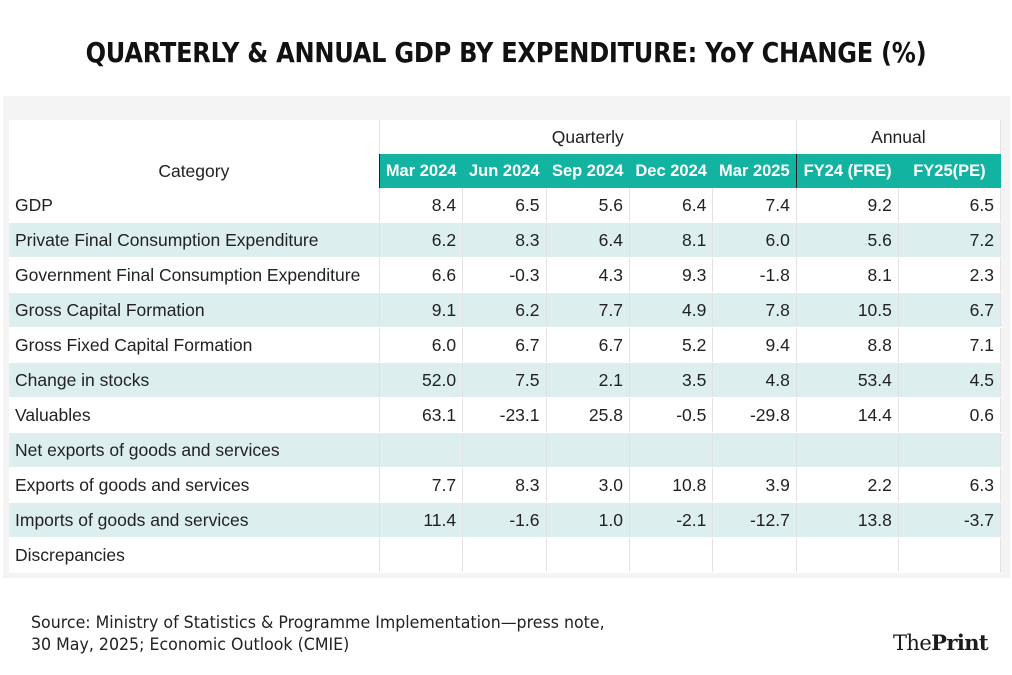 Image resolution: width=1012 pixels, height=675 pixels. What do you see at coordinates (194, 520) in the screenshot?
I see `row-label: Imports of goods and services` at bounding box center [194, 520].